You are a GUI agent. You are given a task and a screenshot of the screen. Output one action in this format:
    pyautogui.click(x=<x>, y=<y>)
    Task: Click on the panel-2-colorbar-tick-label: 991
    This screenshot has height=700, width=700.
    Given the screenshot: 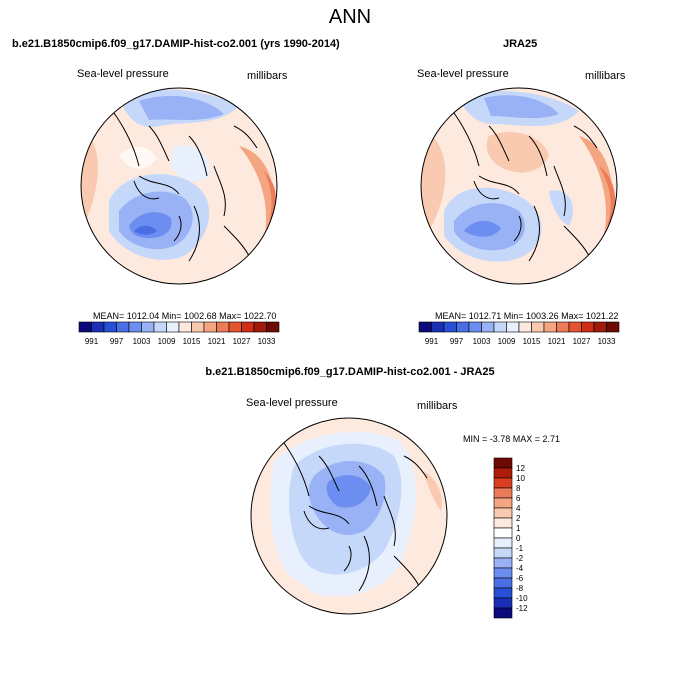 What is the action you would take?
    pyautogui.click(x=432, y=341)
    